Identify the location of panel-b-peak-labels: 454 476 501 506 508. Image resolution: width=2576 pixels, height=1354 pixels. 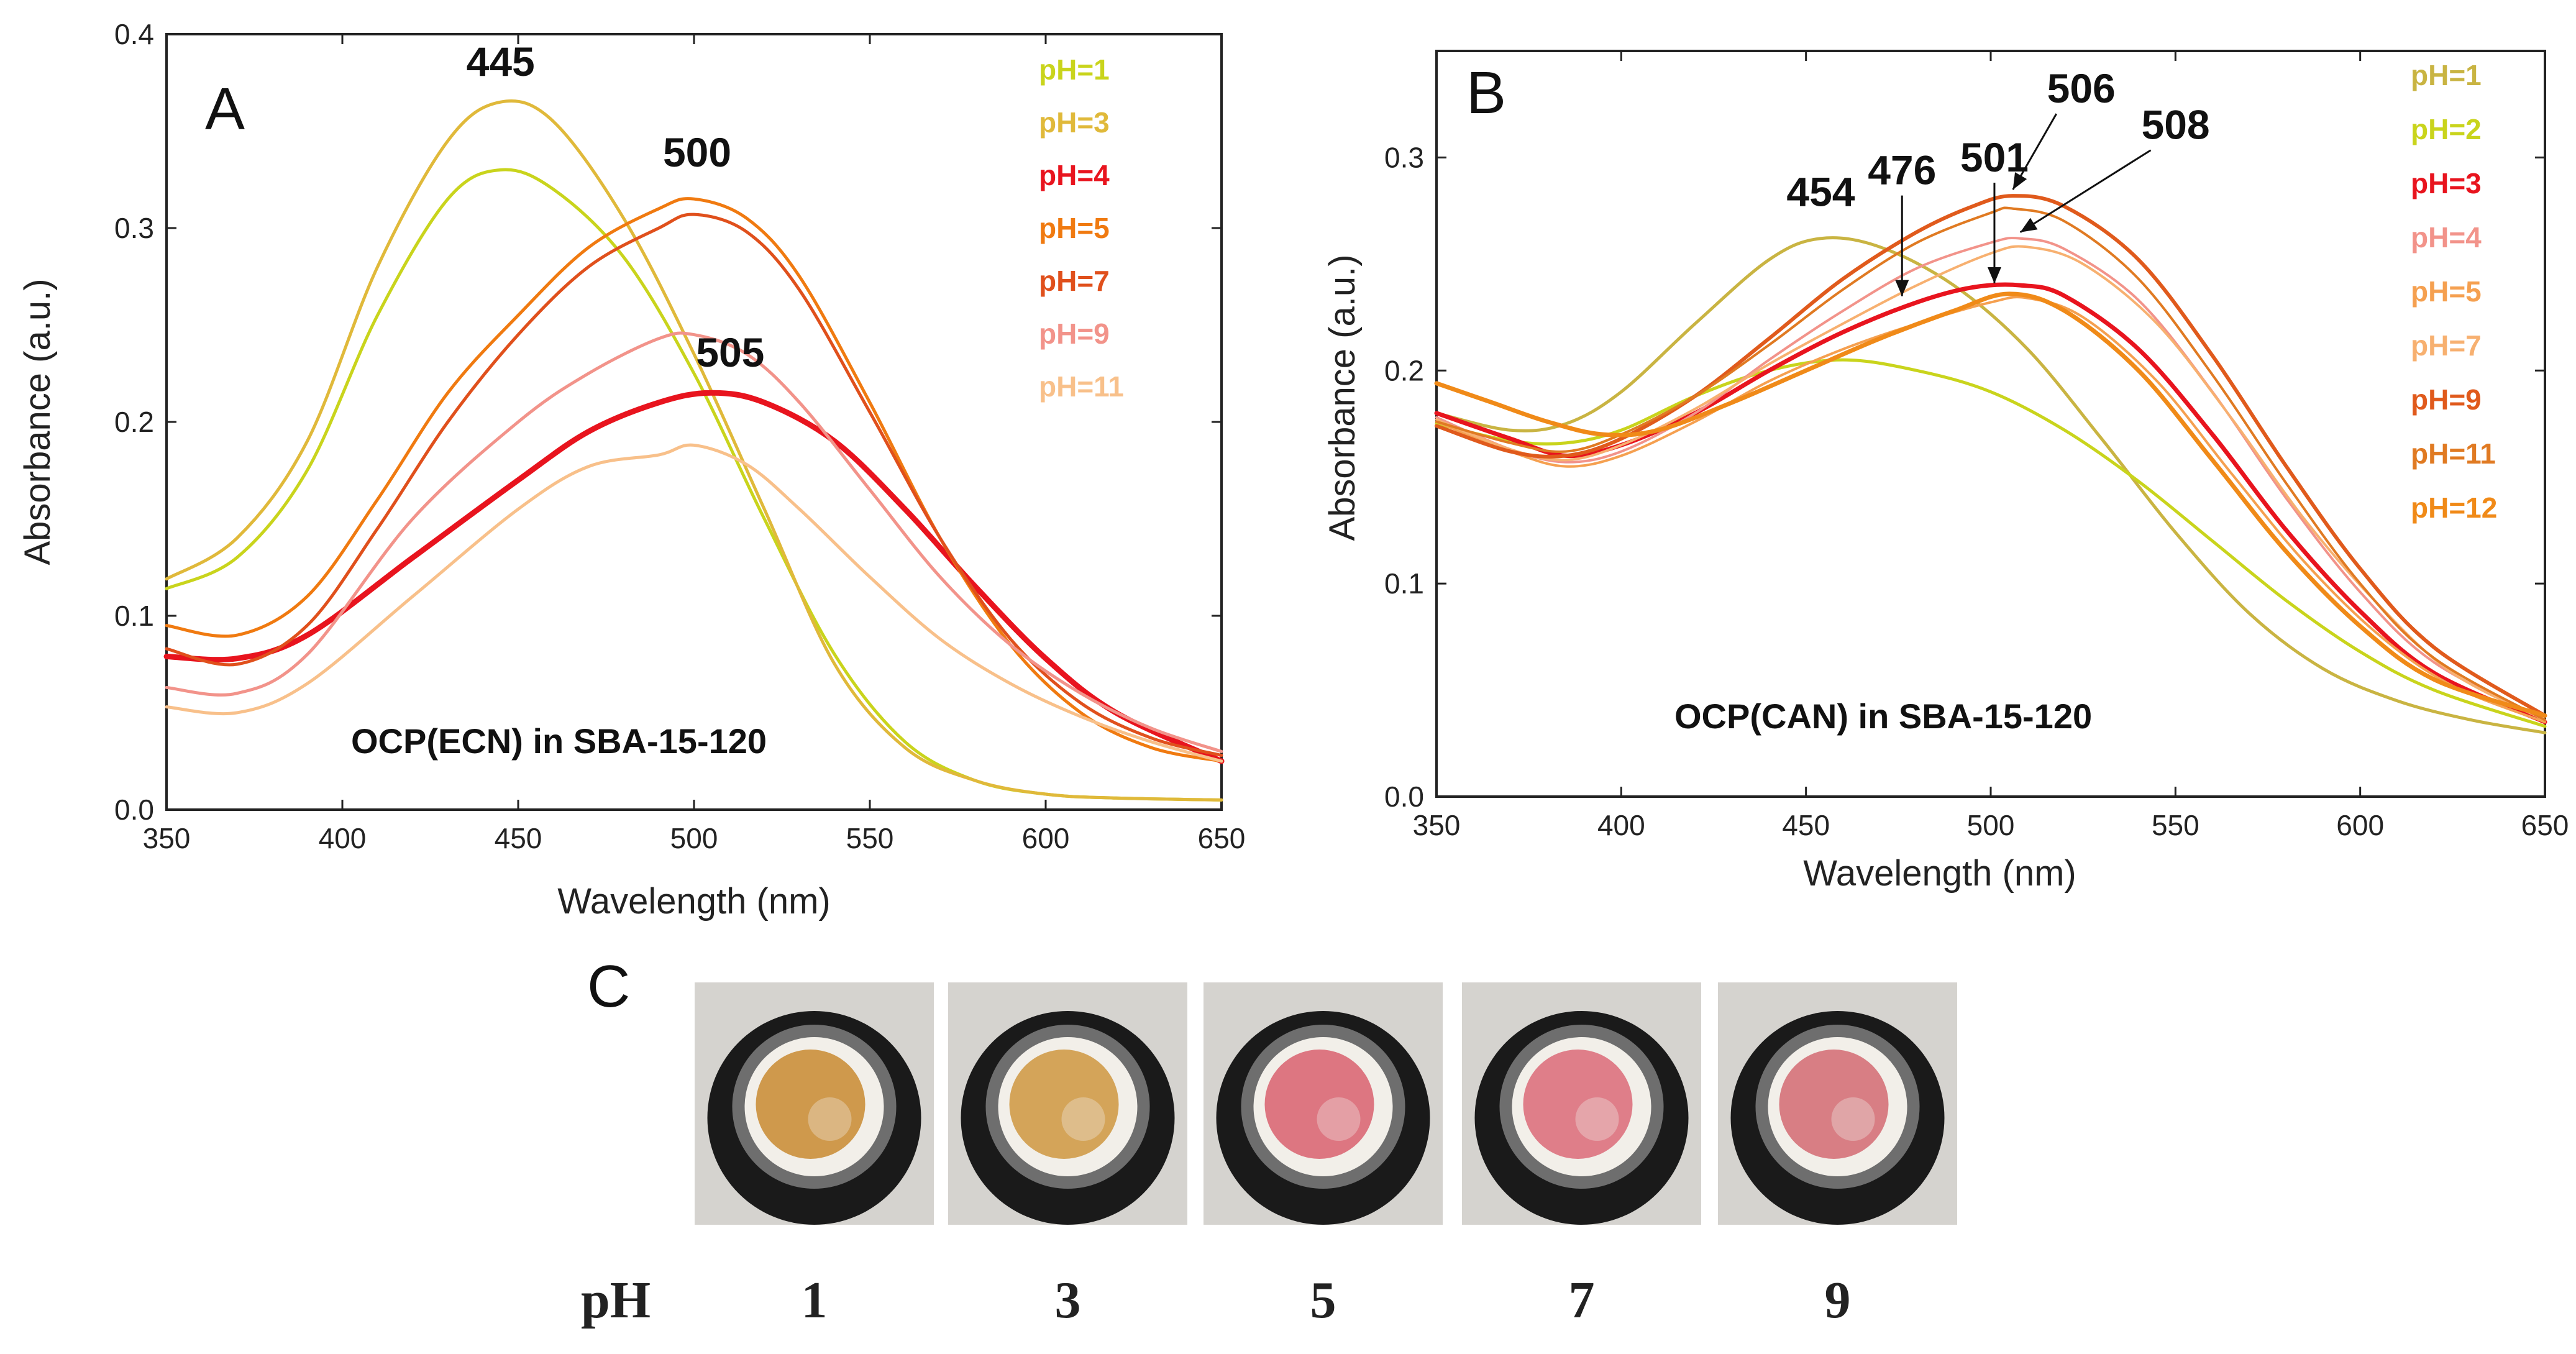
(1998, 181).